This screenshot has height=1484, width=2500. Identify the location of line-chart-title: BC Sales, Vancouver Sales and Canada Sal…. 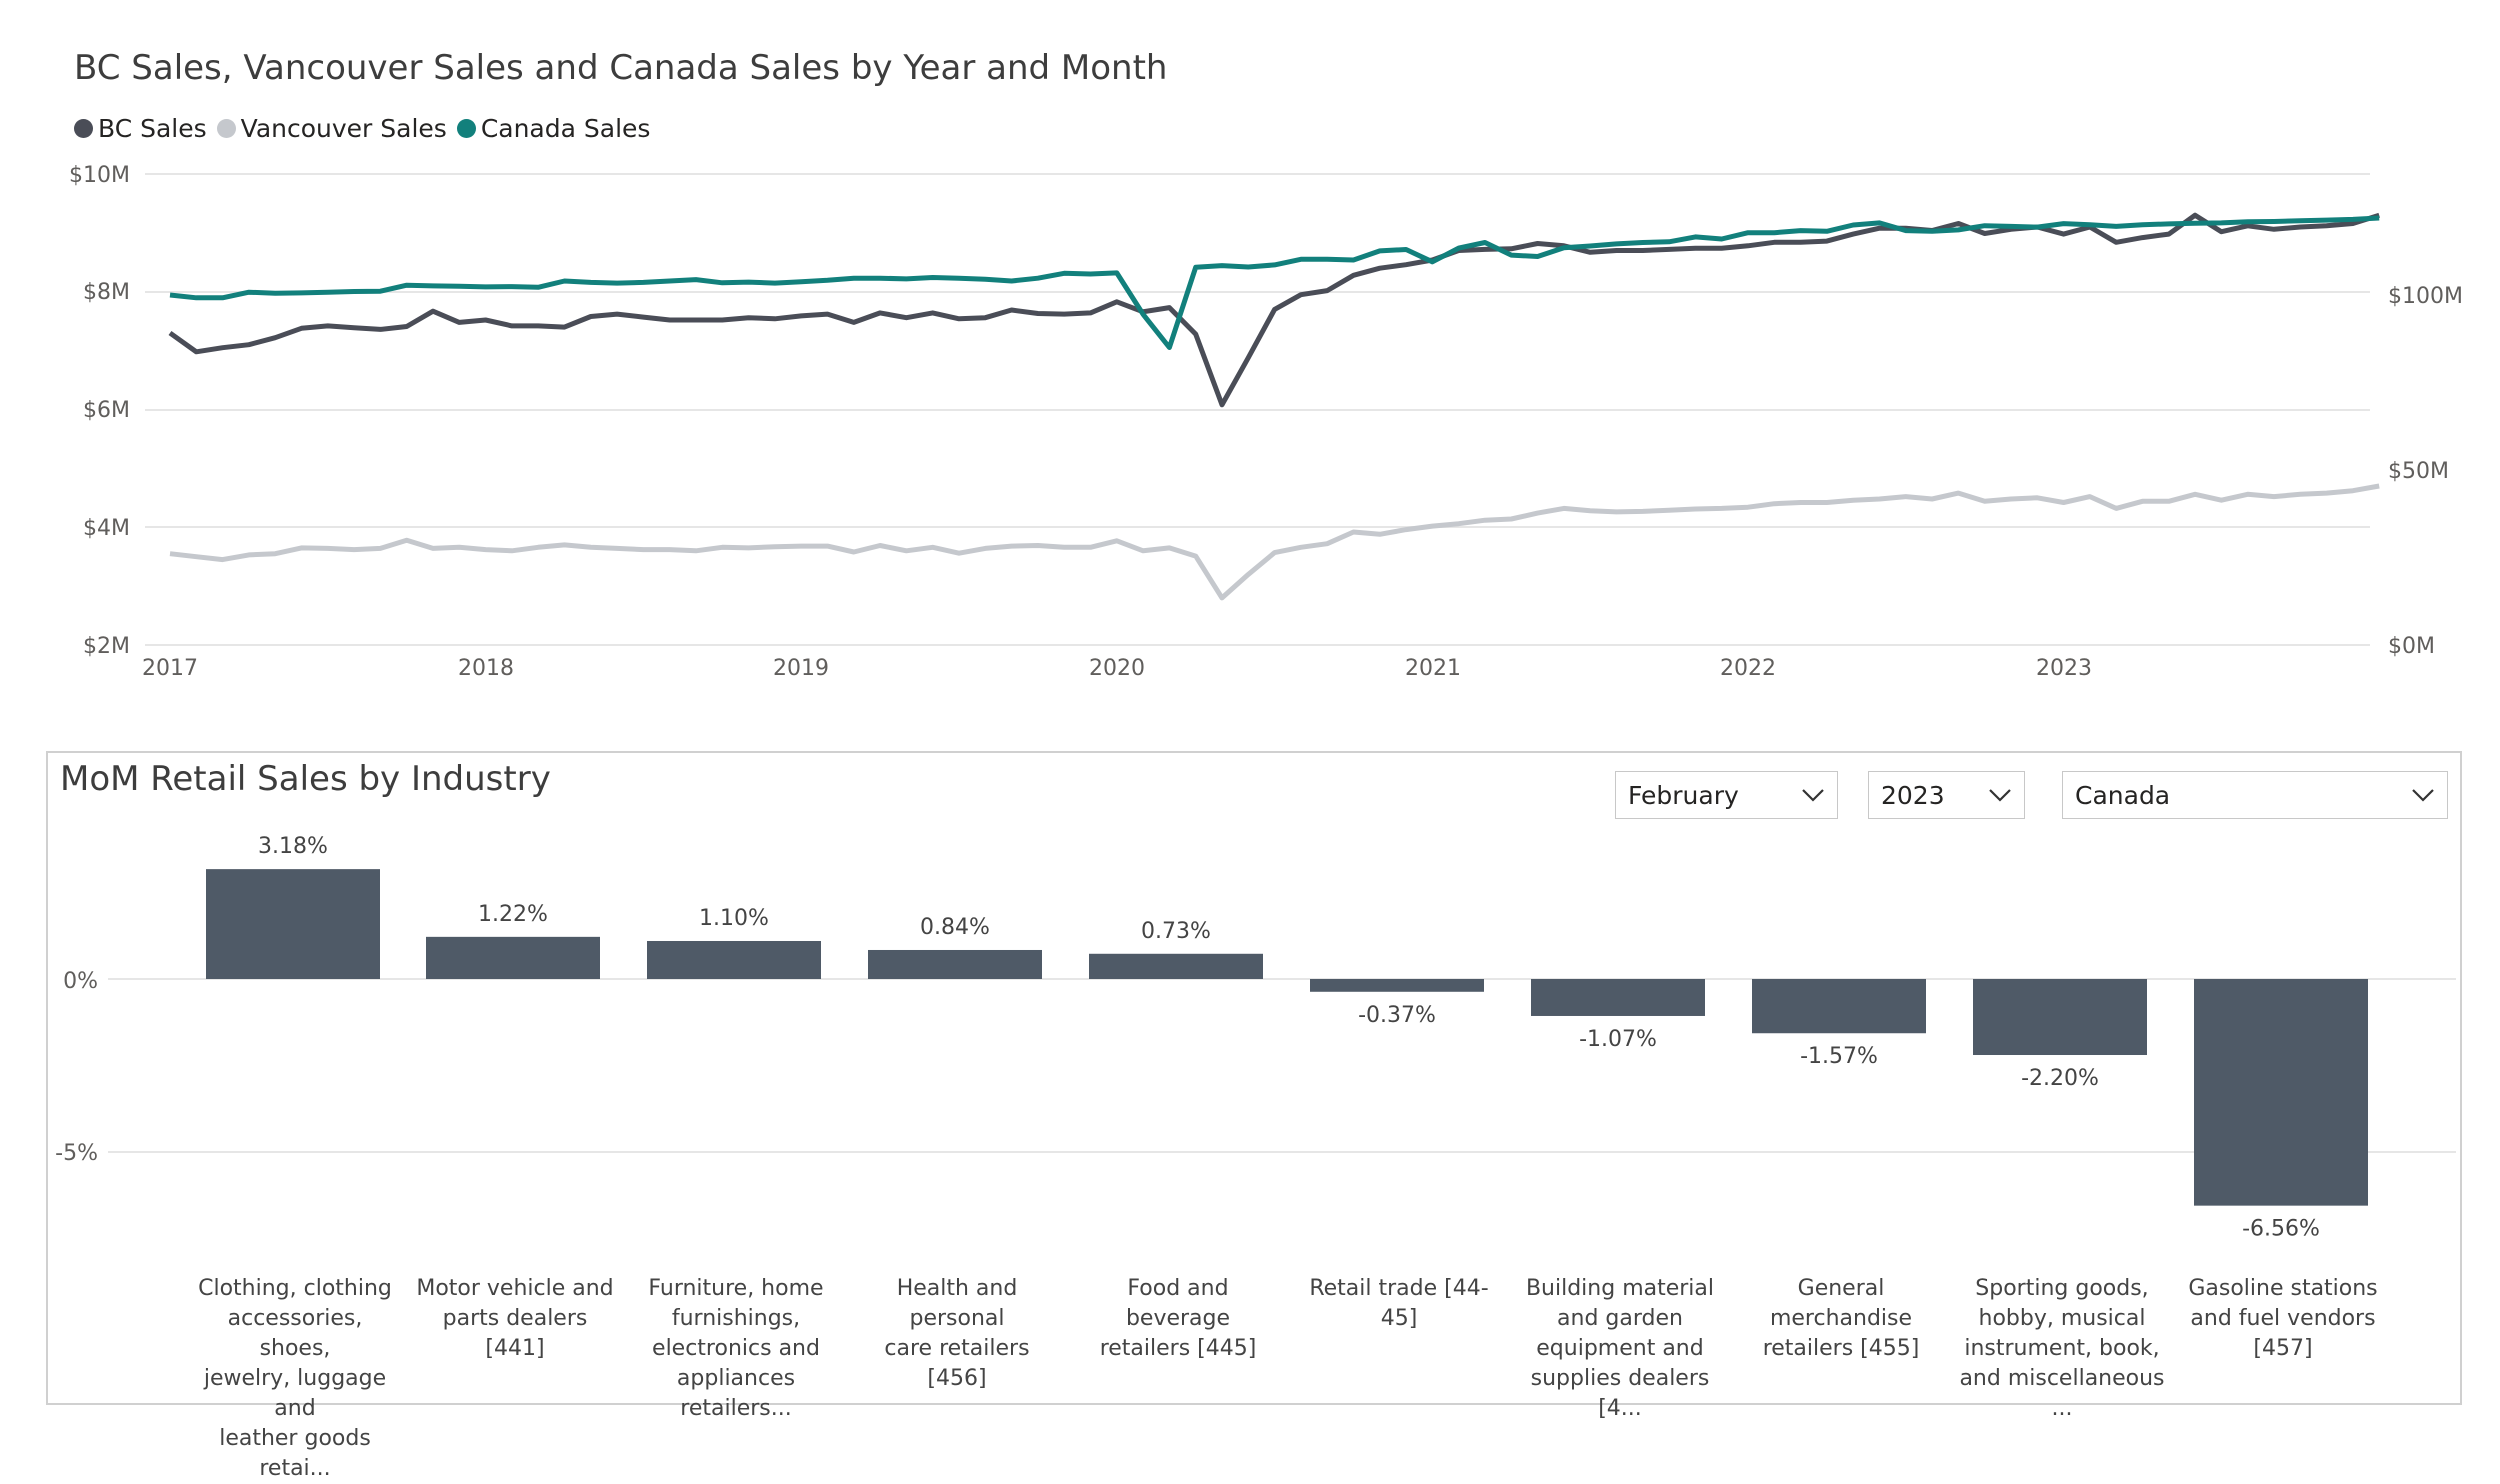
(621, 68).